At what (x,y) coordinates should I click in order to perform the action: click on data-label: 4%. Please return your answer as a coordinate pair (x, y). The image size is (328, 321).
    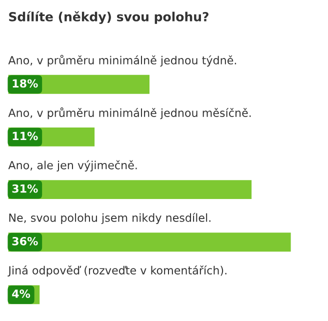
    Looking at the image, I should click on (21, 294).